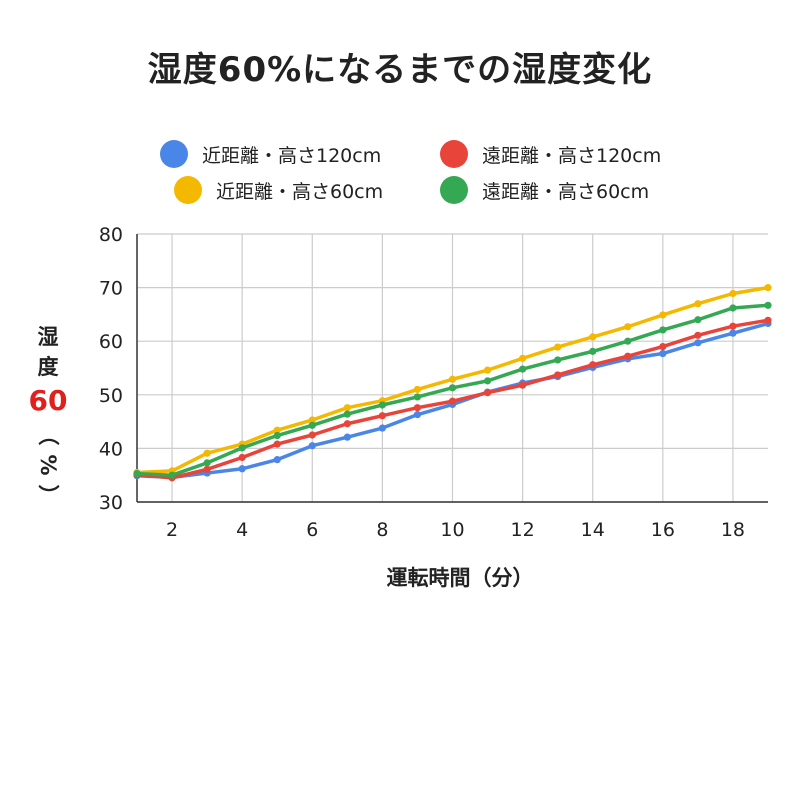  Describe the element at coordinates (270, 154) in the screenshot. I see `legend-item-near-120: 近距離・高さ120cm` at that location.